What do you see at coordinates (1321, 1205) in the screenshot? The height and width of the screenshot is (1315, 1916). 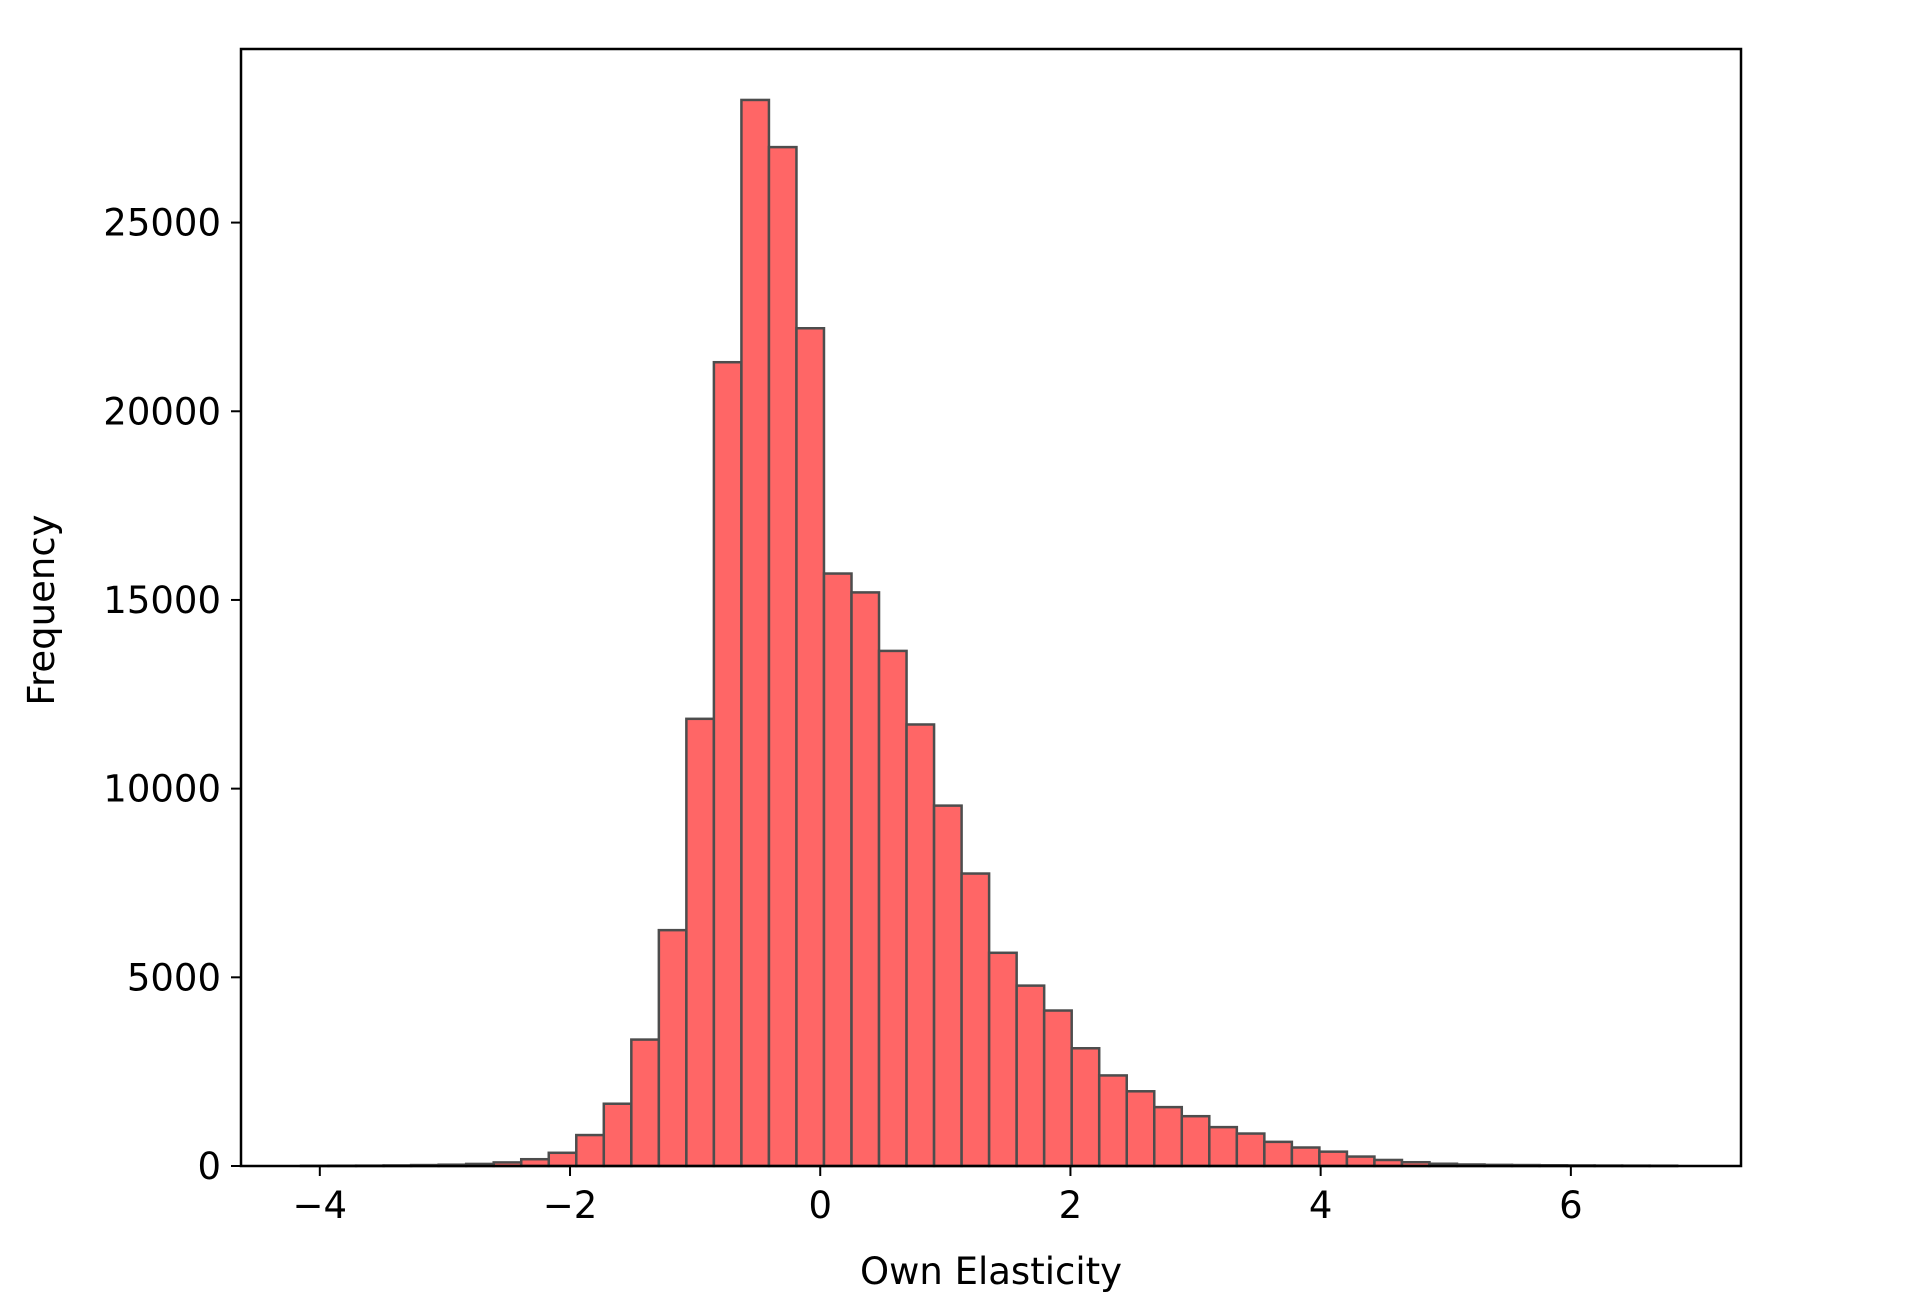 I see `x-tick-label: 4` at bounding box center [1321, 1205].